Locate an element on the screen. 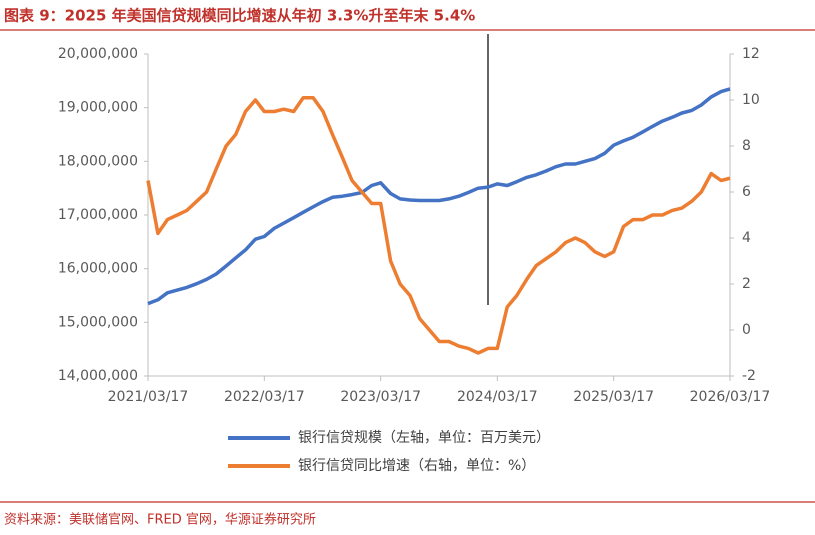  x-tick-label: 2021/03/17 is located at coordinates (148, 397).